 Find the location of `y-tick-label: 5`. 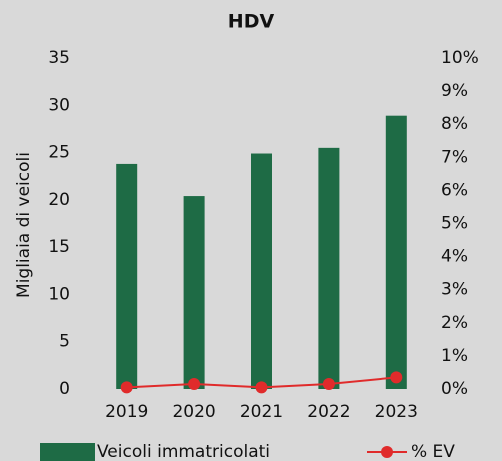

y-tick-label: 5 is located at coordinates (64, 342).